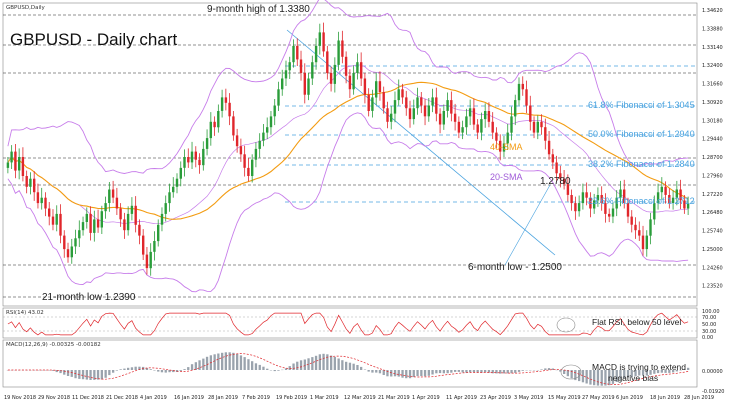 This screenshot has height=404, width=730. Describe the element at coordinates (20, 398) in the screenshot. I see `time-tick-label: 19 Nov 2018` at that location.